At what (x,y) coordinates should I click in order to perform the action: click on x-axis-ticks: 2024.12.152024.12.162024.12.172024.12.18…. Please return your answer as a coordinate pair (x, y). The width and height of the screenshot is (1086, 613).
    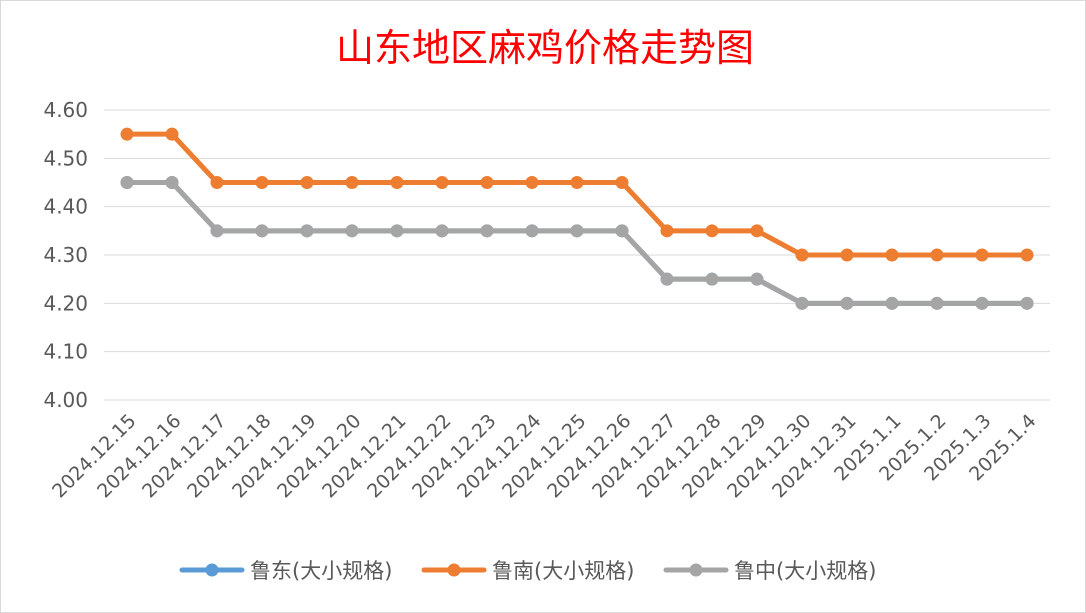
    Looking at the image, I should click on (544, 456).